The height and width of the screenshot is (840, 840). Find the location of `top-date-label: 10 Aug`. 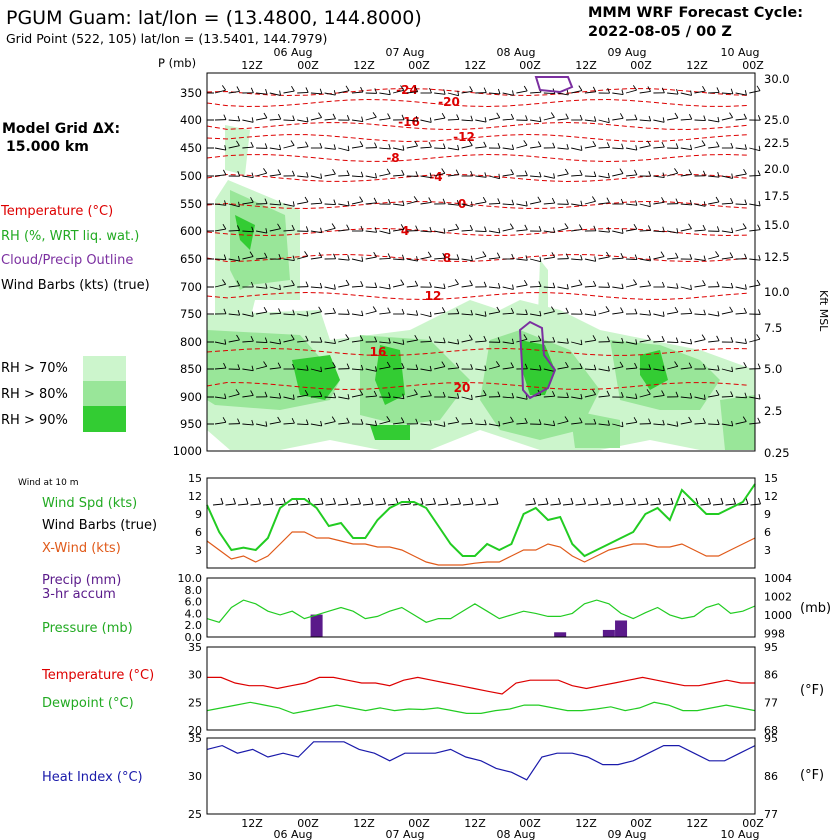

top-date-label: 10 Aug is located at coordinates (740, 52).